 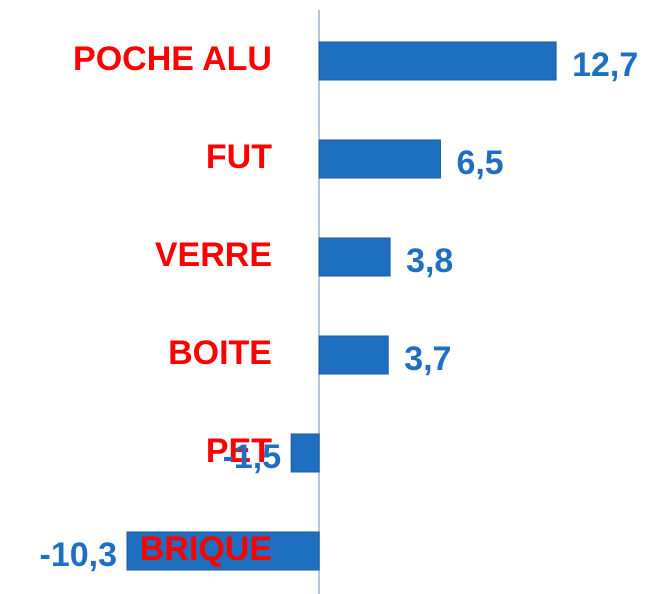 I want to click on value-label: 3,7, so click(x=427, y=359).